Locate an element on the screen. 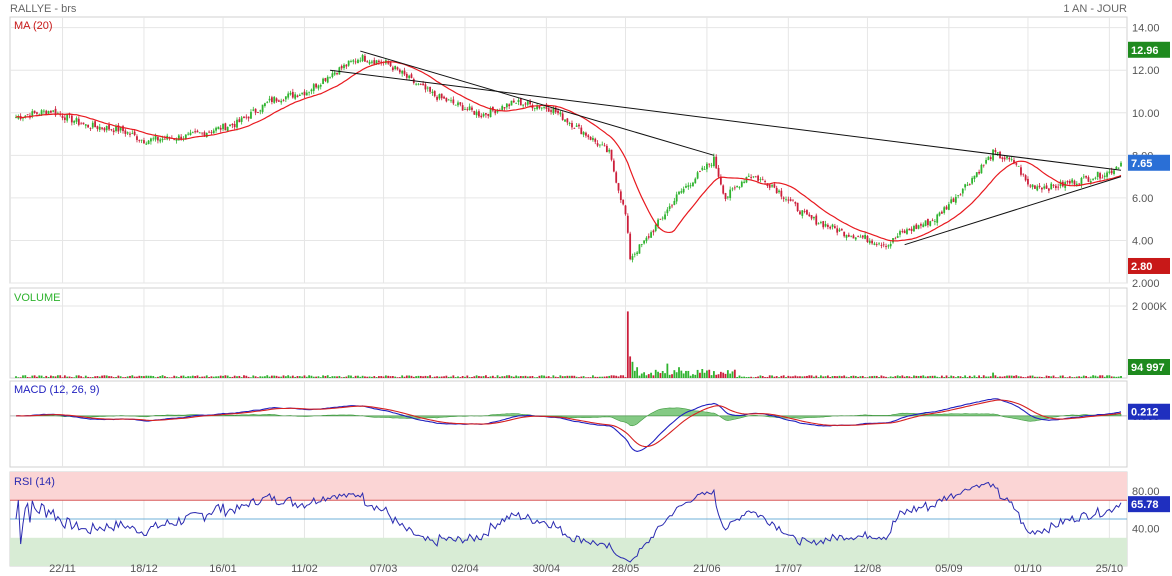 The width and height of the screenshot is (1172, 576). period-label: 1 AN - JOUR is located at coordinates (1095, 9).